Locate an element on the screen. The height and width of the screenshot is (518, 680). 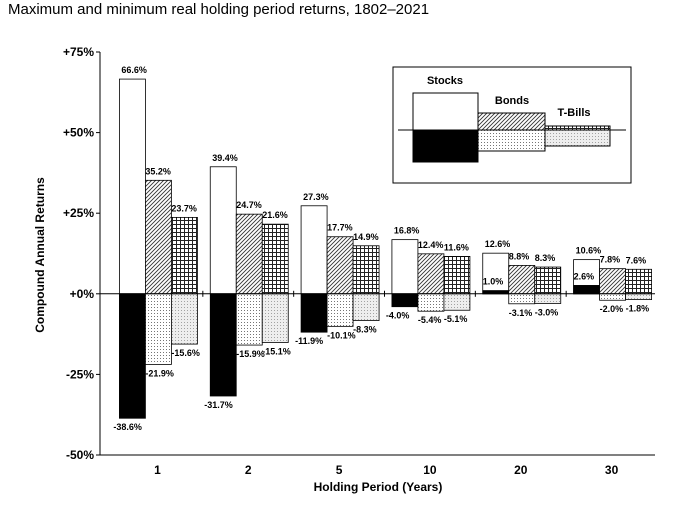
value-label: -31.7% is located at coordinates (218, 405).